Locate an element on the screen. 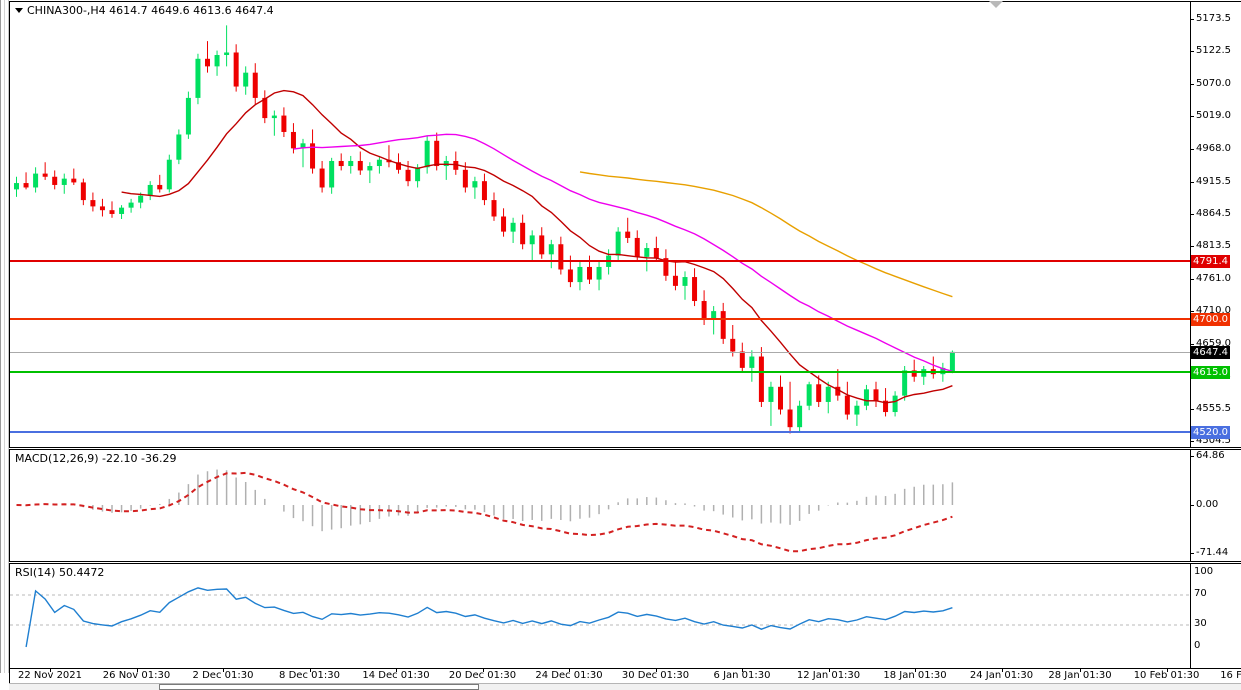 This screenshot has width=1241, height=690. price-tick-label: 4864.5 is located at coordinates (1213, 213).